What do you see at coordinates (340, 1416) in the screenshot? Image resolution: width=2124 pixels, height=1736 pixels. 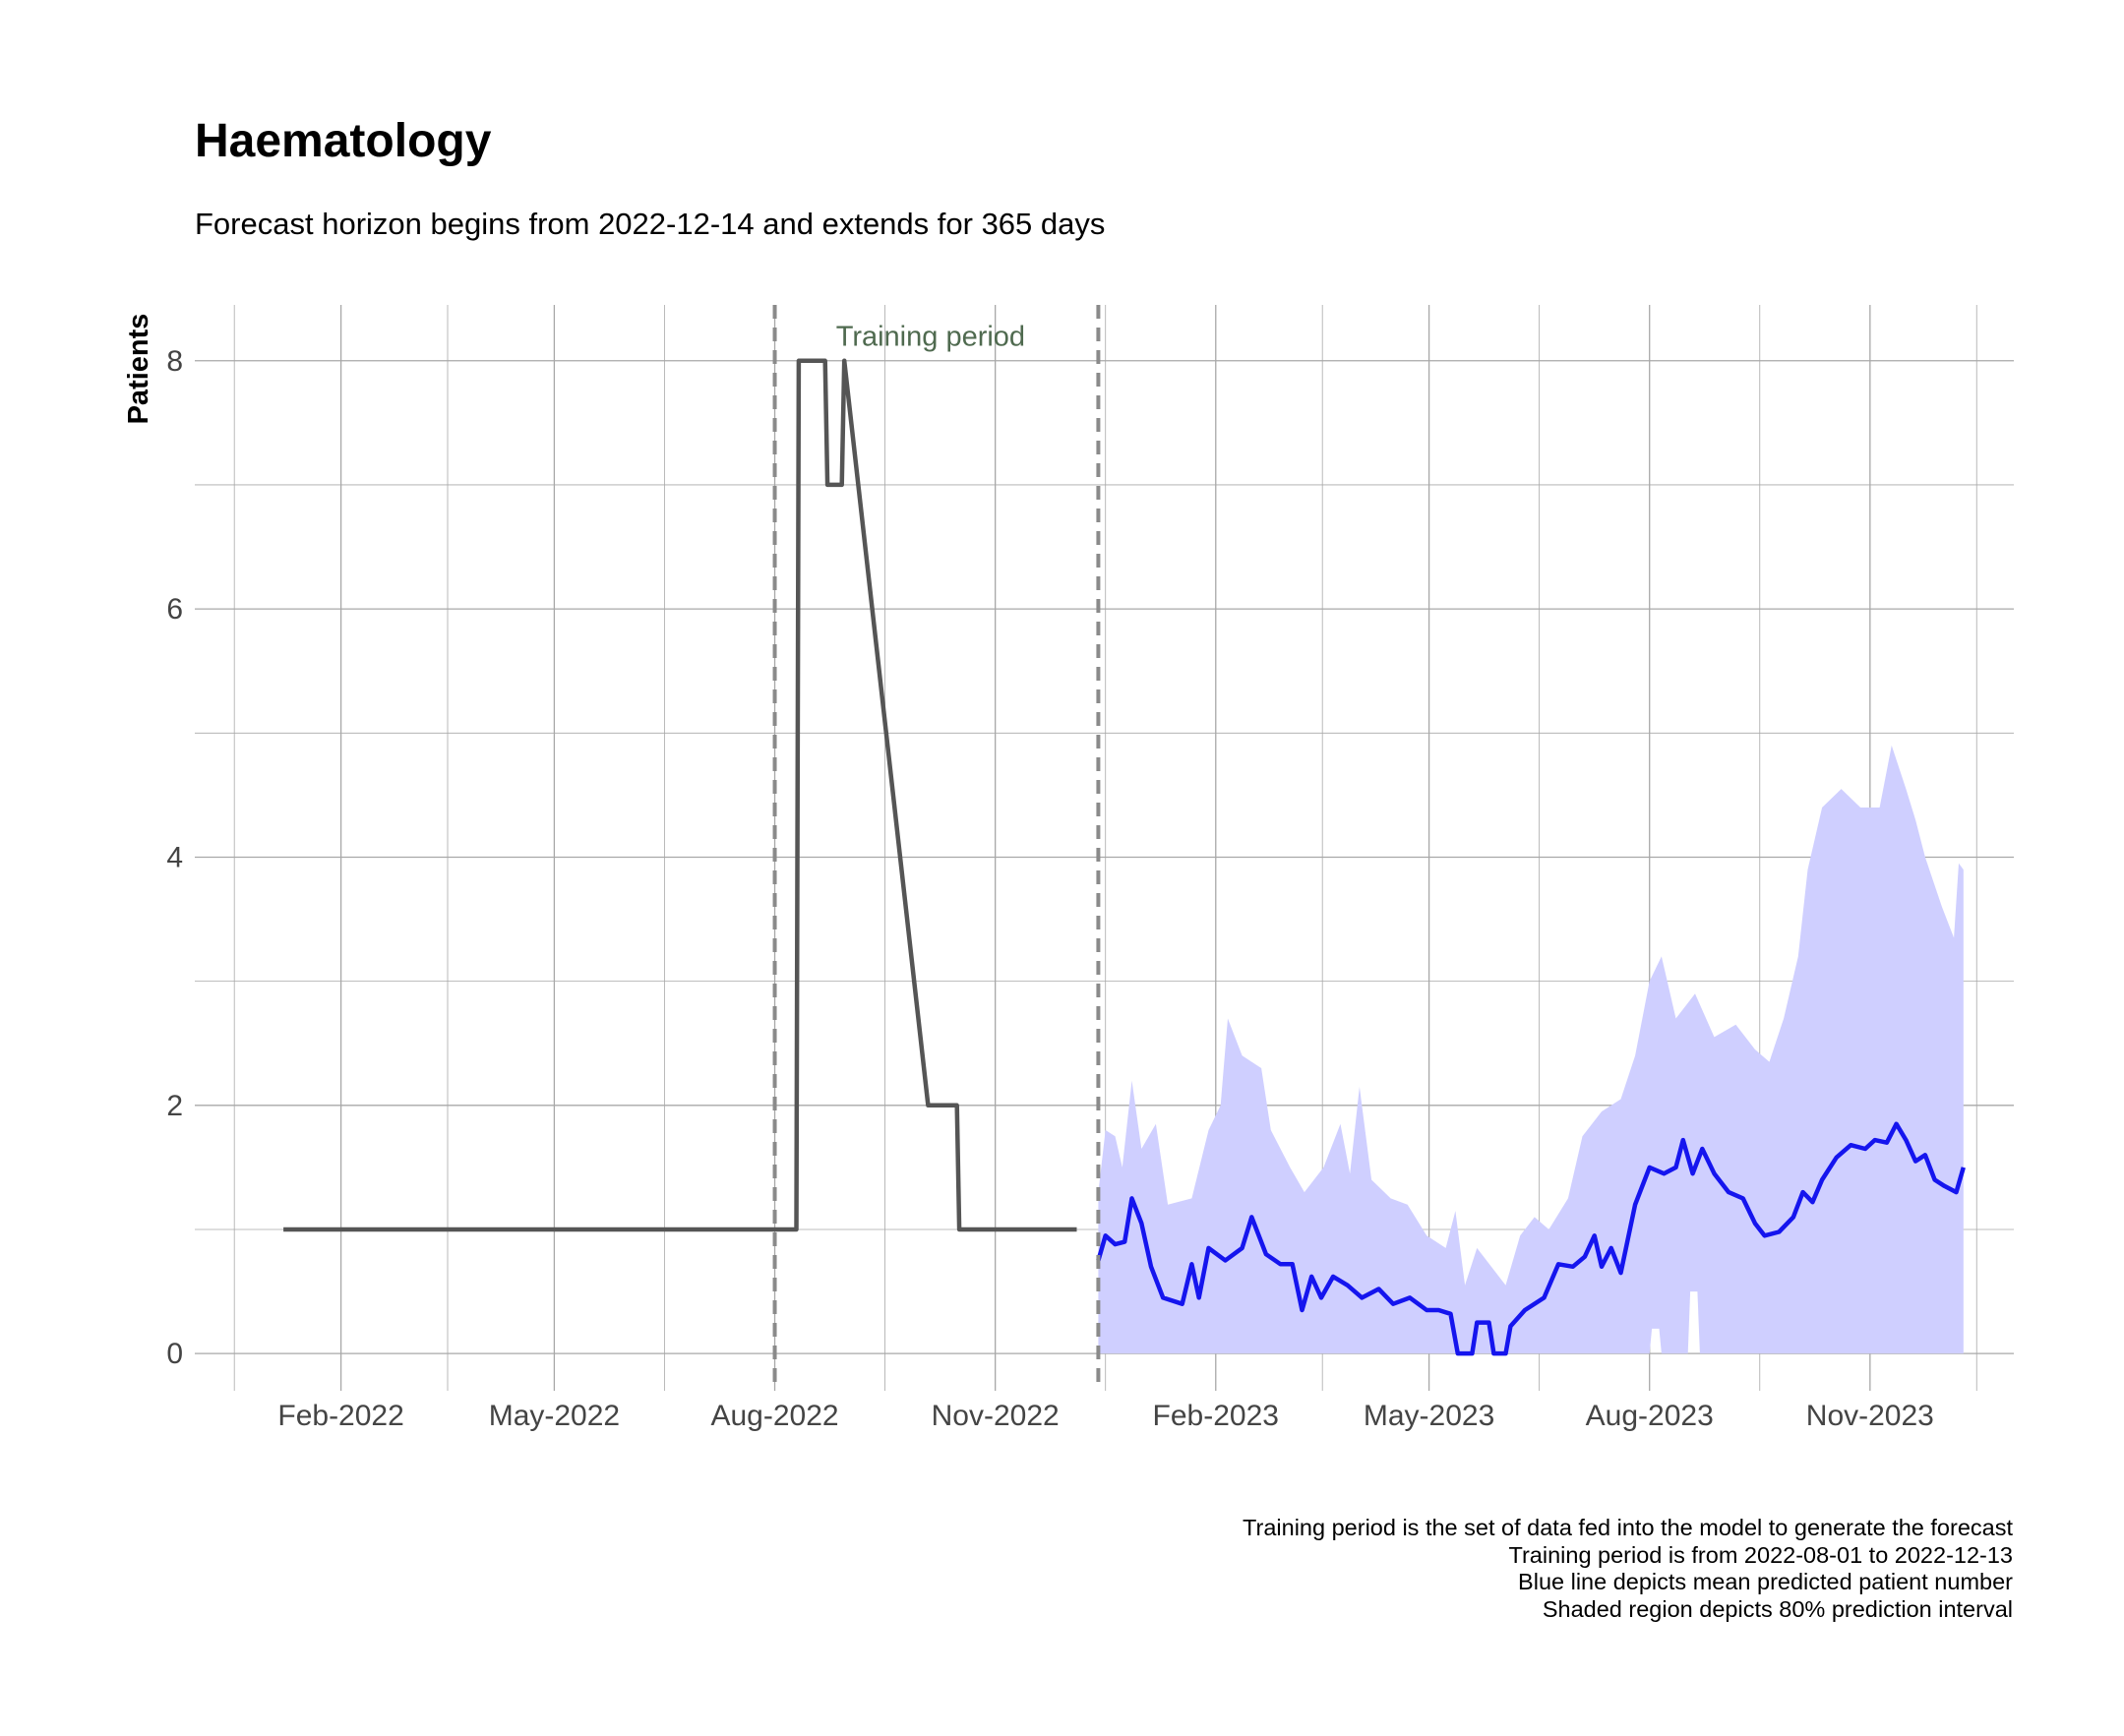 I see `x-tick-label: Feb-2022` at bounding box center [340, 1416].